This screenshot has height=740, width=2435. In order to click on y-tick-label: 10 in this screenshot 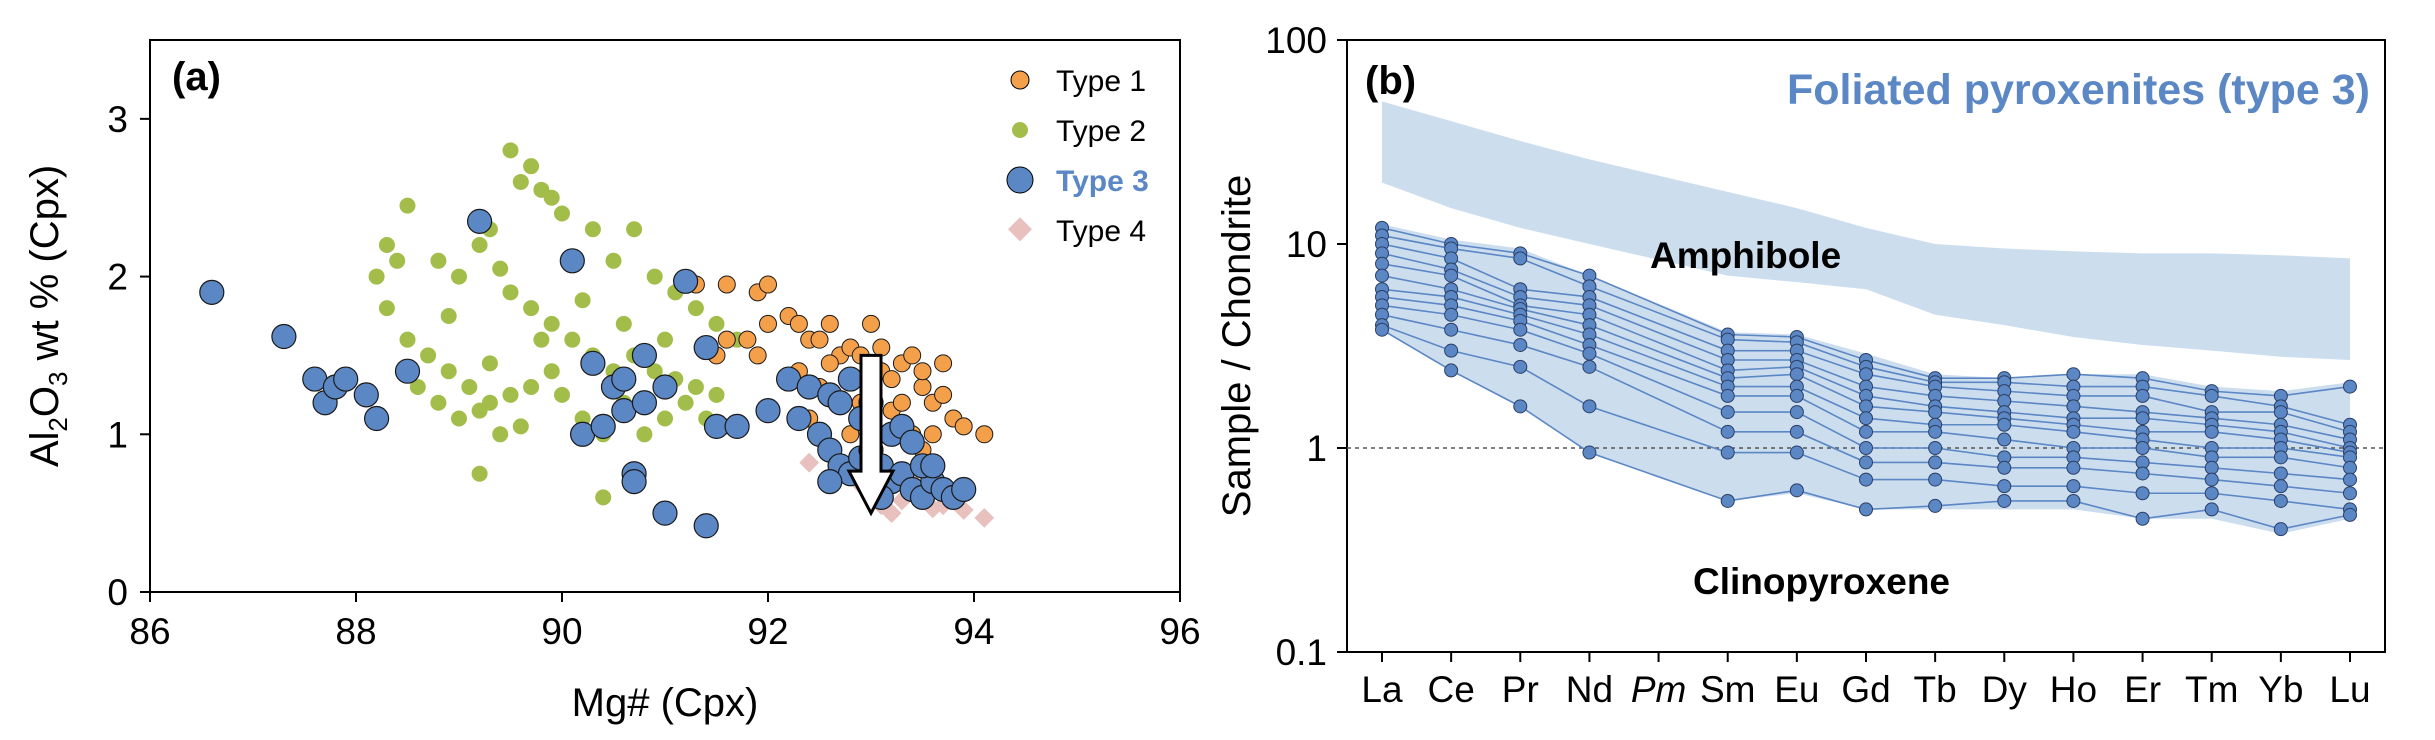, I will do `click(1306, 244)`.